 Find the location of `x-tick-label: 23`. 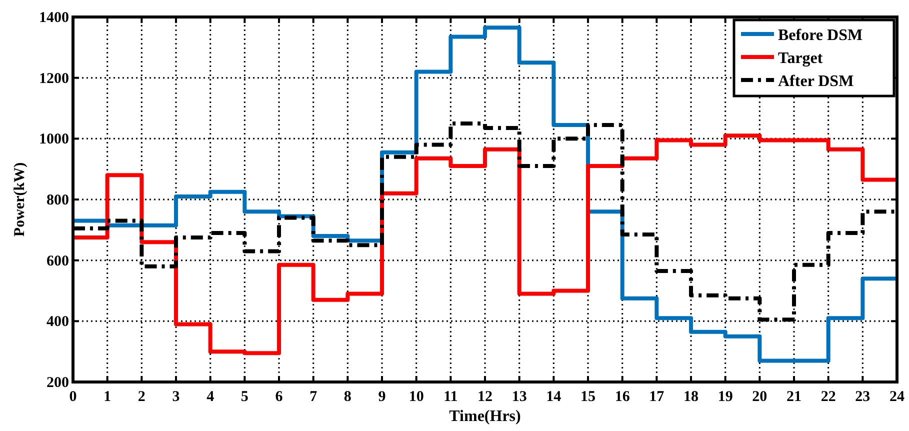

x-tick-label: 23 is located at coordinates (862, 397).